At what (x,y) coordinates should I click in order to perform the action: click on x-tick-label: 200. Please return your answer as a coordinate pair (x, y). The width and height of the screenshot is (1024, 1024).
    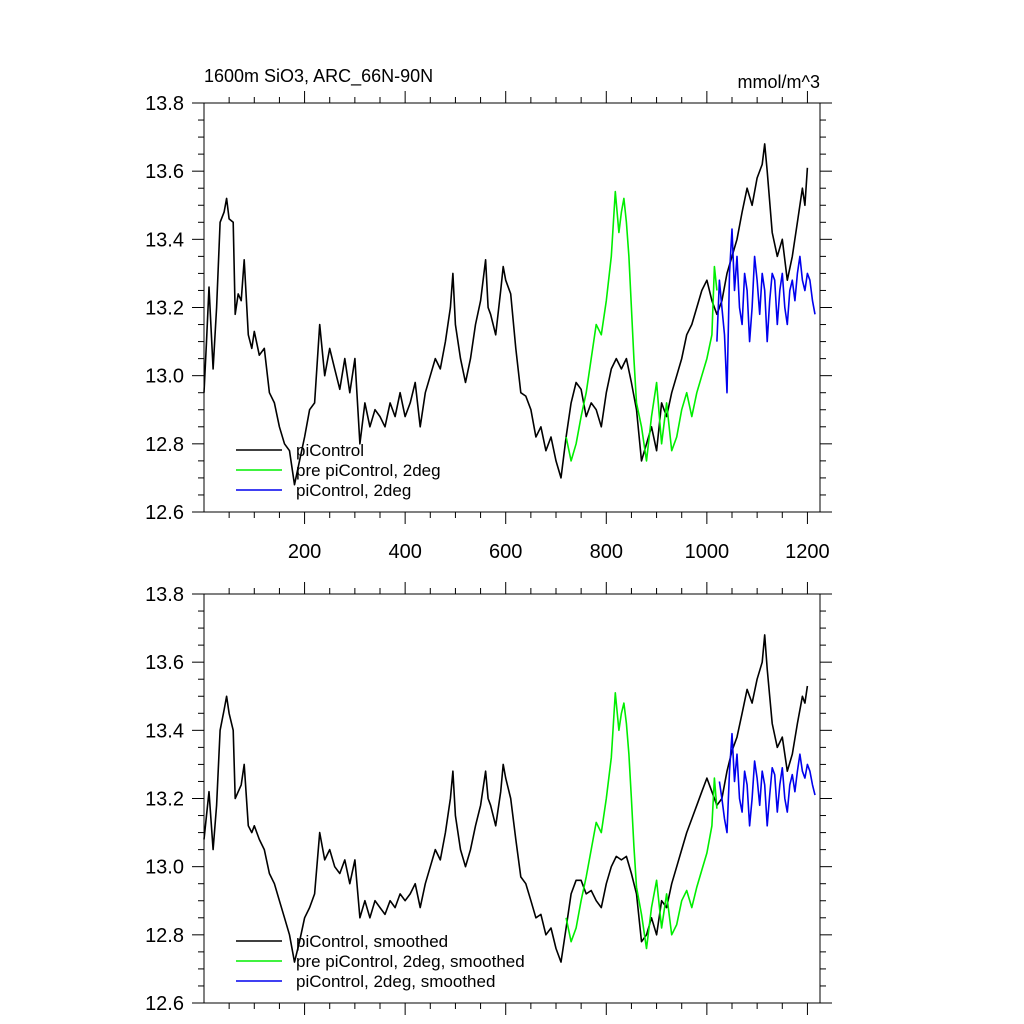
    Looking at the image, I should click on (304, 552).